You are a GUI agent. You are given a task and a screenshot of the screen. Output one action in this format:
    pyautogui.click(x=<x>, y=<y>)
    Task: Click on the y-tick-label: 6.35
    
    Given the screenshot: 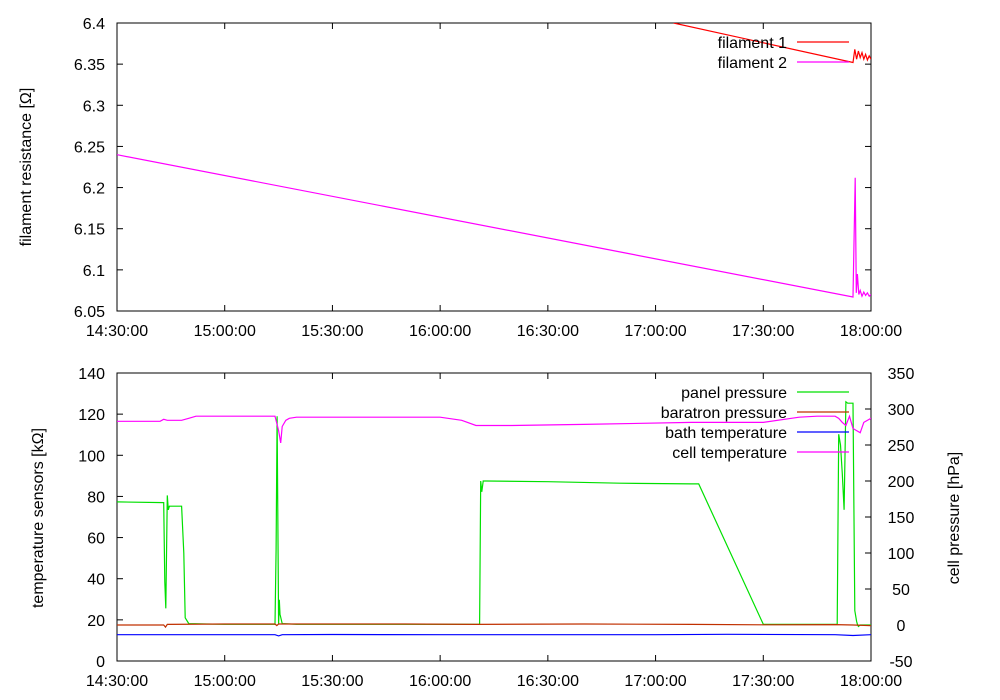 What is the action you would take?
    pyautogui.click(x=89, y=65)
    